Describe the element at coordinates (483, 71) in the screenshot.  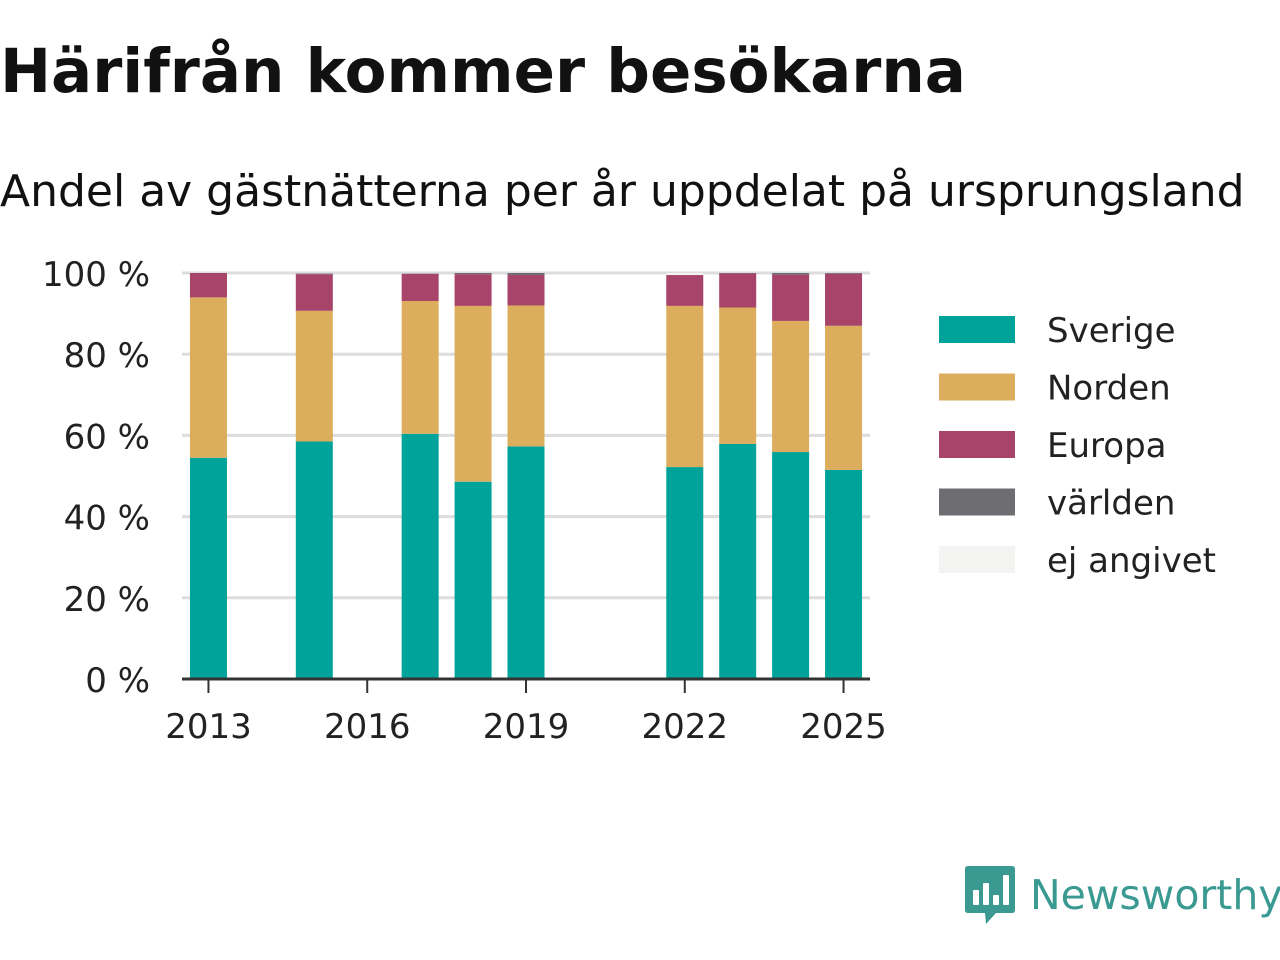
I see `chart-title: Härifrån kommer besökarna` at that location.